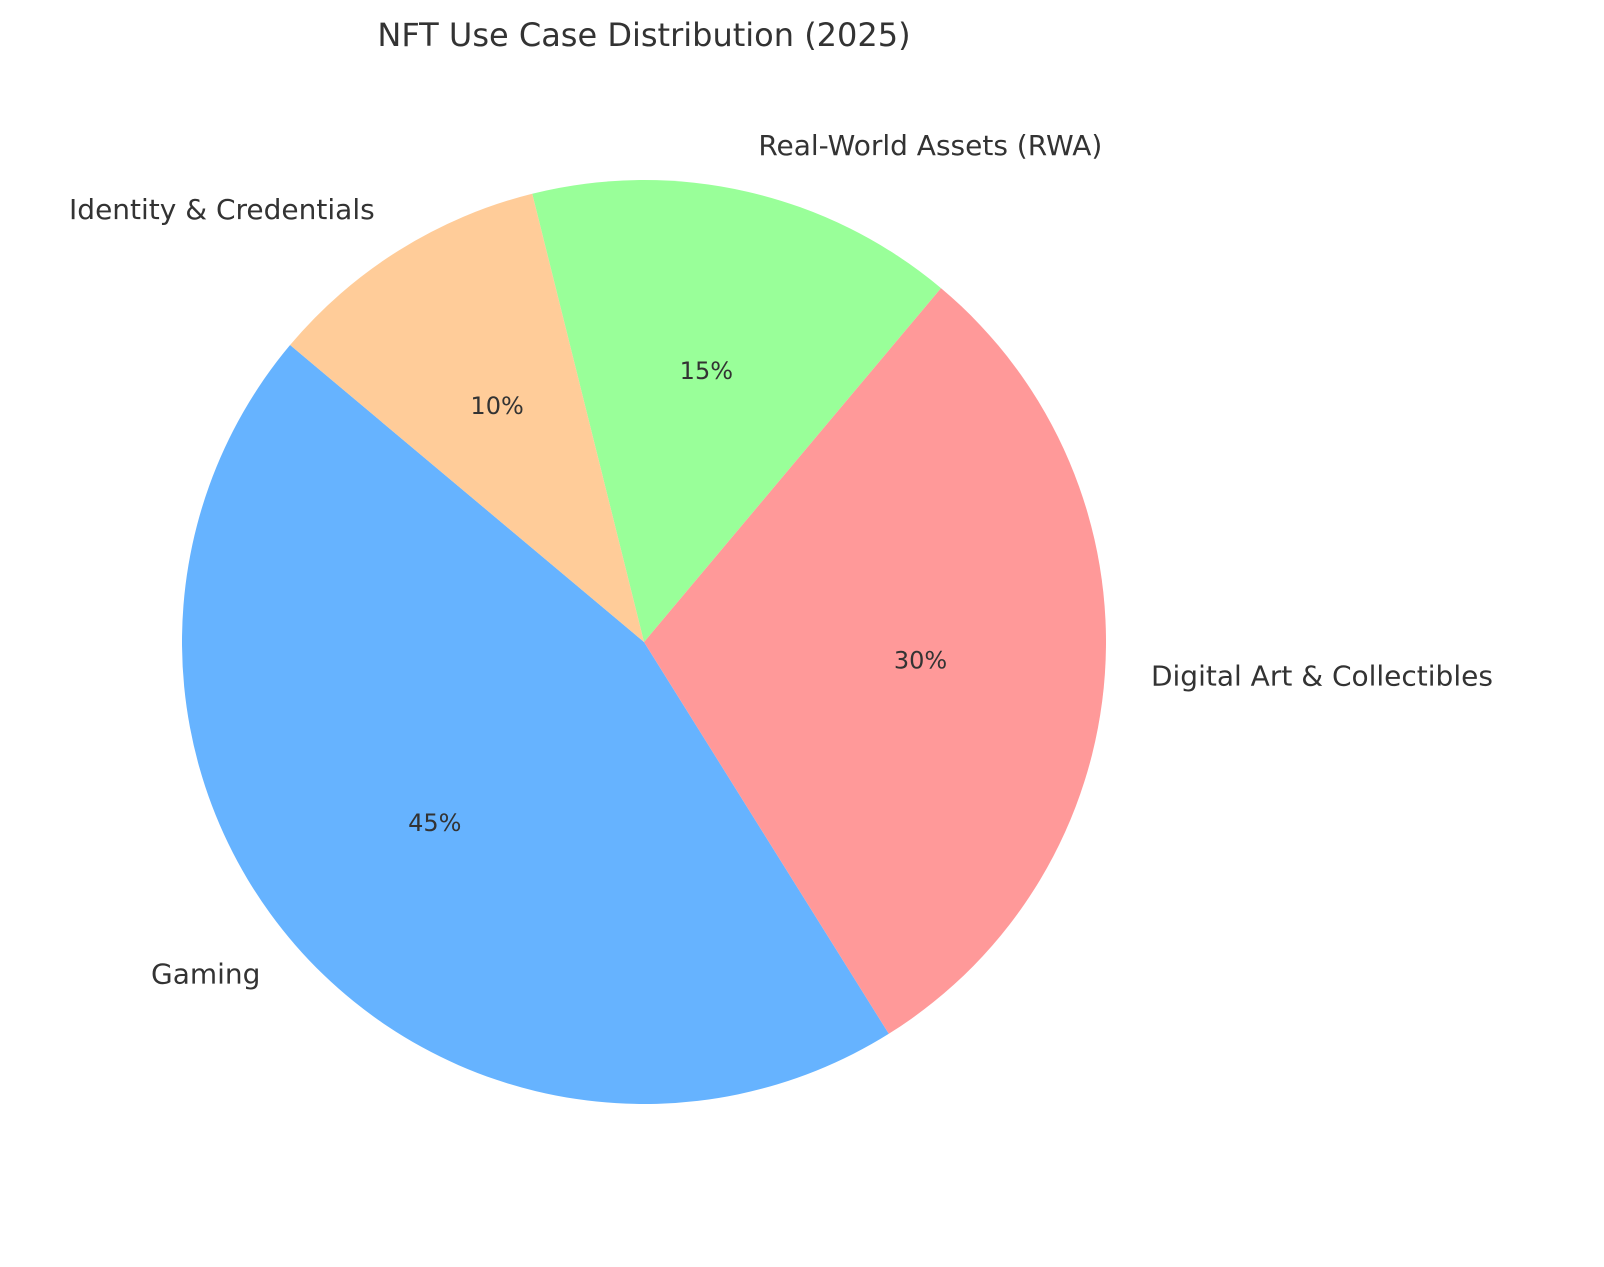  What do you see at coordinates (222, 209) in the screenshot?
I see `slice-label: Identity & Credentials` at bounding box center [222, 209].